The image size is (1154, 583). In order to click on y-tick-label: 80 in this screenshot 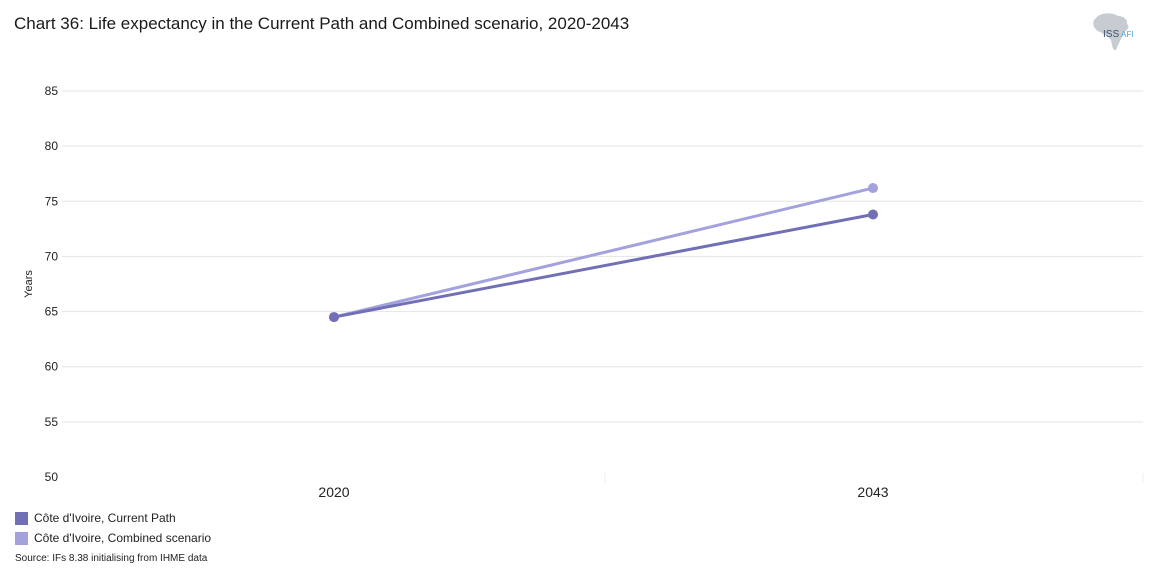, I will do `click(52, 146)`.